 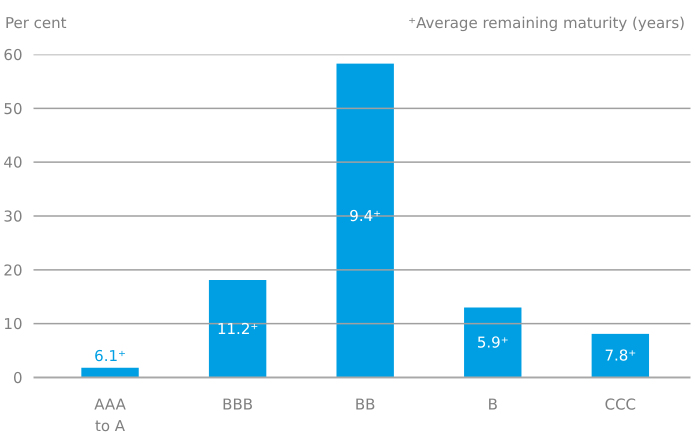 What do you see at coordinates (493, 405) in the screenshot?
I see `x-tick-label: B` at bounding box center [493, 405].